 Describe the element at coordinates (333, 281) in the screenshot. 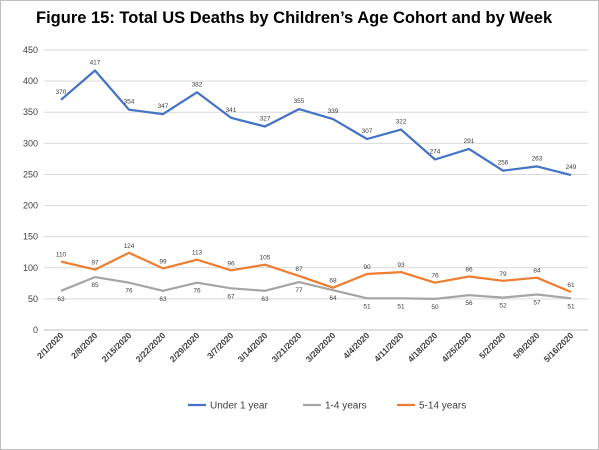

I see `data-label: 68` at that location.